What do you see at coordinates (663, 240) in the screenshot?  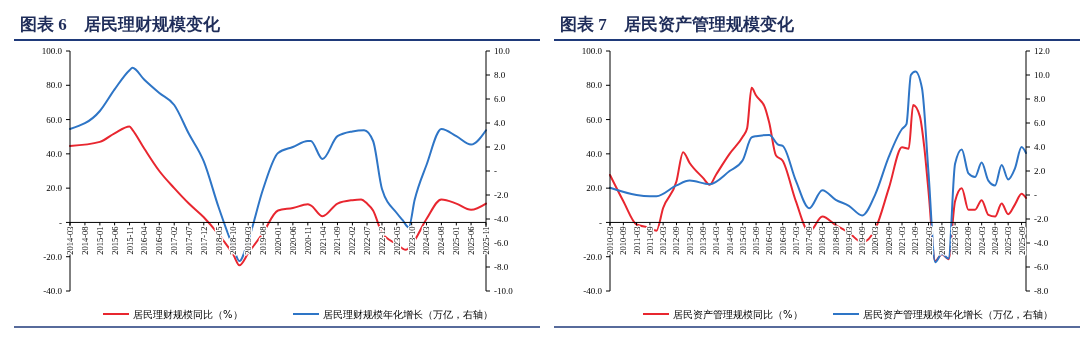 I see `x-tick-label: 2012-03` at bounding box center [663, 240].